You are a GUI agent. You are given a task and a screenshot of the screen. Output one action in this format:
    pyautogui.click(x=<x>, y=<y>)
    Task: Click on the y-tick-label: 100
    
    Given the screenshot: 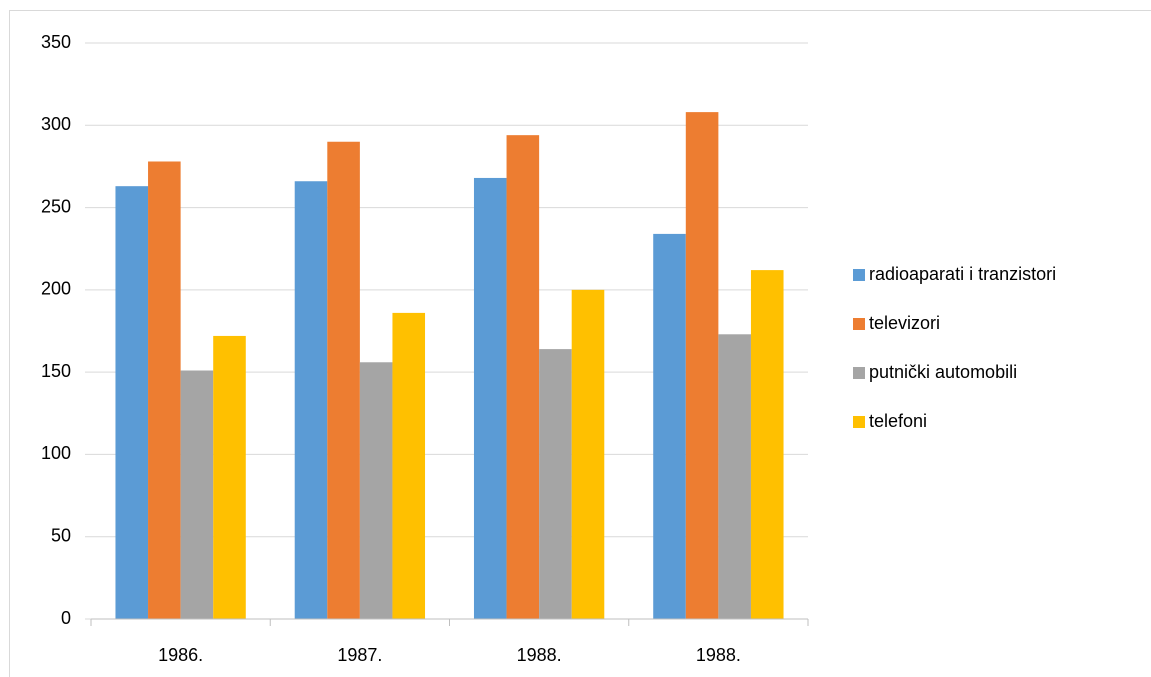 What is the action you would take?
    pyautogui.click(x=56, y=453)
    